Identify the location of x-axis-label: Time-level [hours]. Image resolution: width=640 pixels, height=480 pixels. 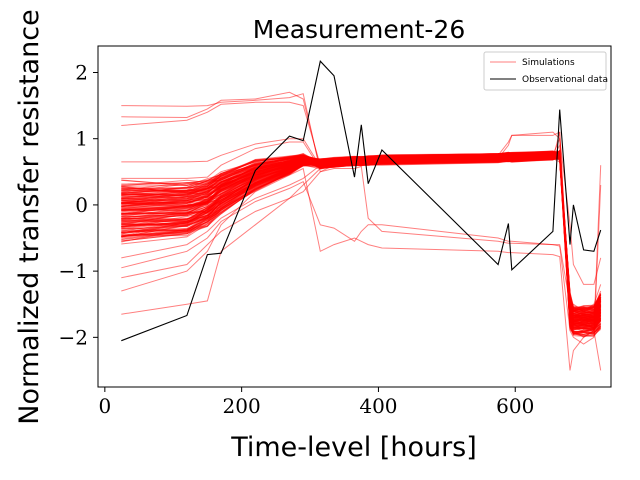
(353, 447).